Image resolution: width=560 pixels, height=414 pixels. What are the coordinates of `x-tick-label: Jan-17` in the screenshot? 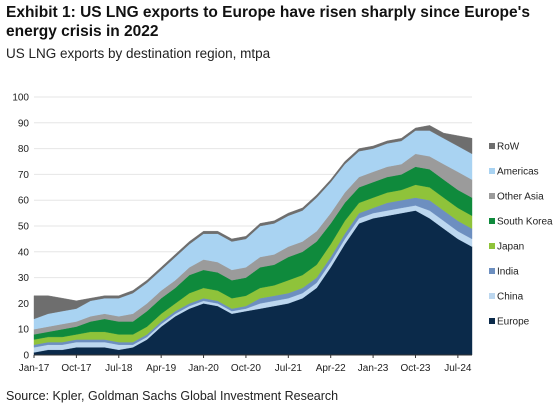 It's located at (34, 368).